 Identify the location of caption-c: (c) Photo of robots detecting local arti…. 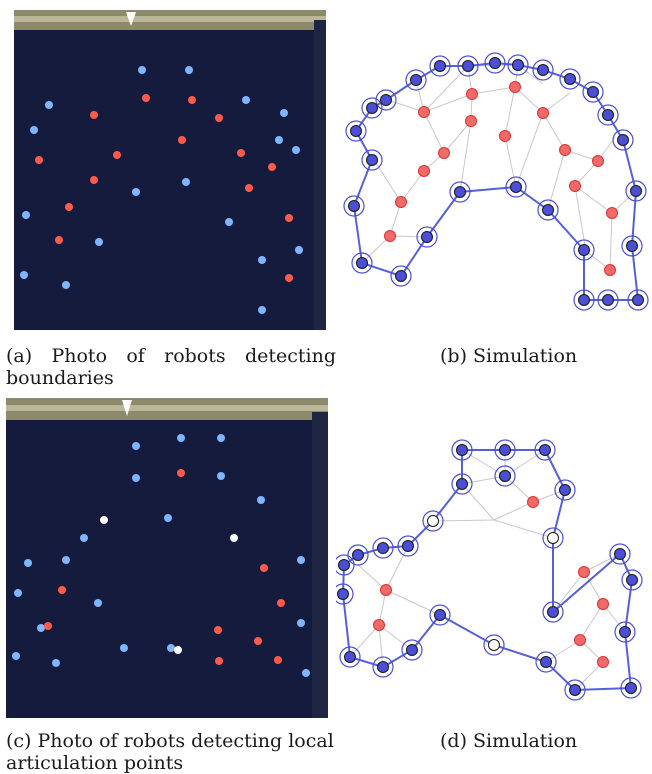
(170, 752).